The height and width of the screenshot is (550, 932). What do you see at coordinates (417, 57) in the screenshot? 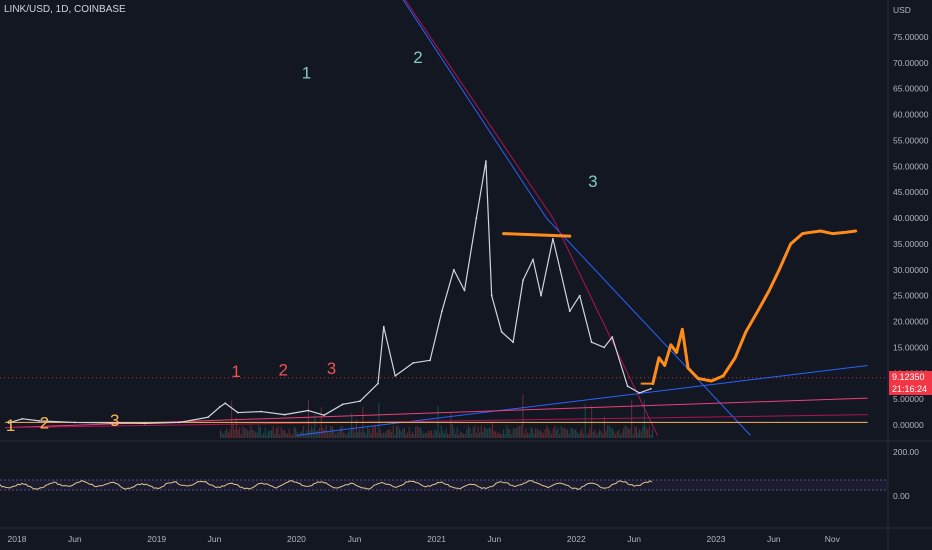
I see `wave-label-2: 2` at bounding box center [417, 57].